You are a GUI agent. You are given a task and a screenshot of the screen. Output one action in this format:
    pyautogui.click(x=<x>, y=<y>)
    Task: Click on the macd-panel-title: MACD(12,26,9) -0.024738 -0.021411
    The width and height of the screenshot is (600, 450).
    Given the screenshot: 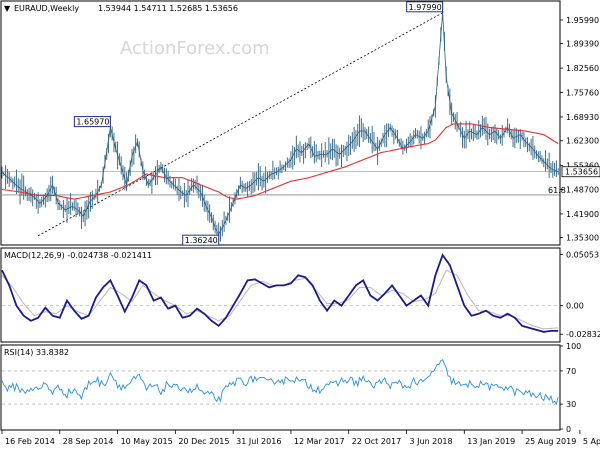 What is the action you would take?
    pyautogui.click(x=78, y=255)
    